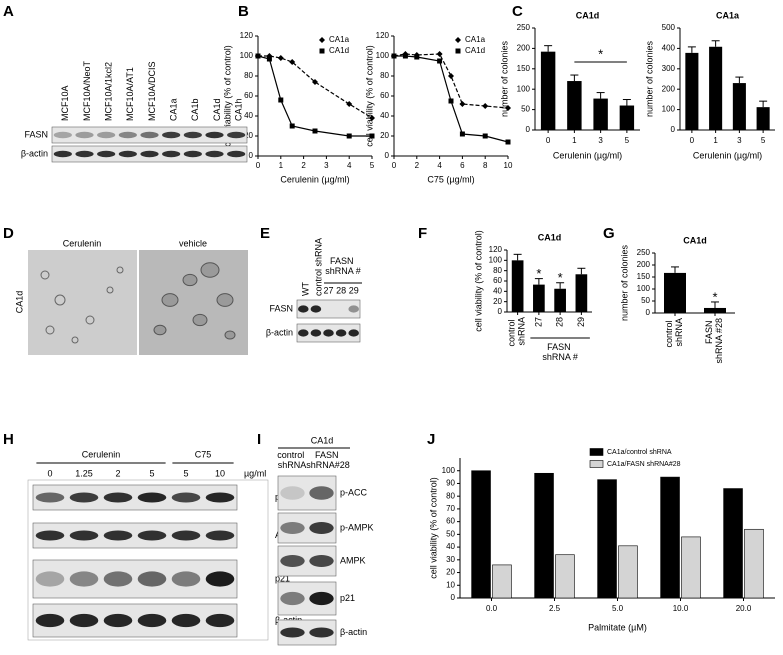 The width and height of the screenshot is (783, 655). I want to click on y-tick-label: 400, so click(669, 48).